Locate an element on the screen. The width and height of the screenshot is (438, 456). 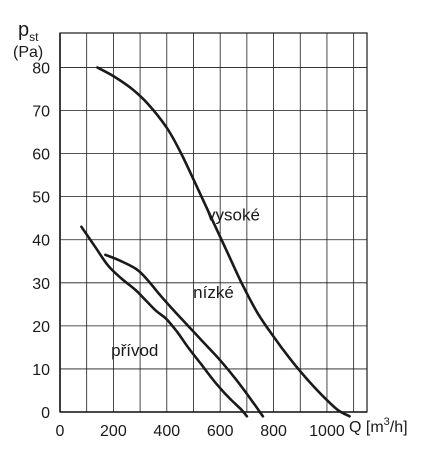
x-tick-label: 600 is located at coordinates (220, 431).